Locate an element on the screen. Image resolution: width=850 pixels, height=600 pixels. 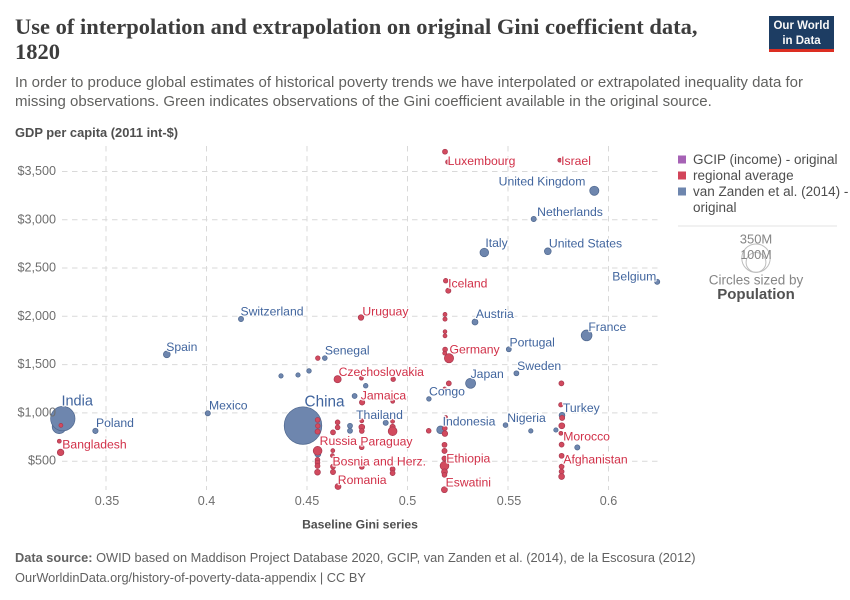
svg-text: 350M is located at coordinates (756, 239).